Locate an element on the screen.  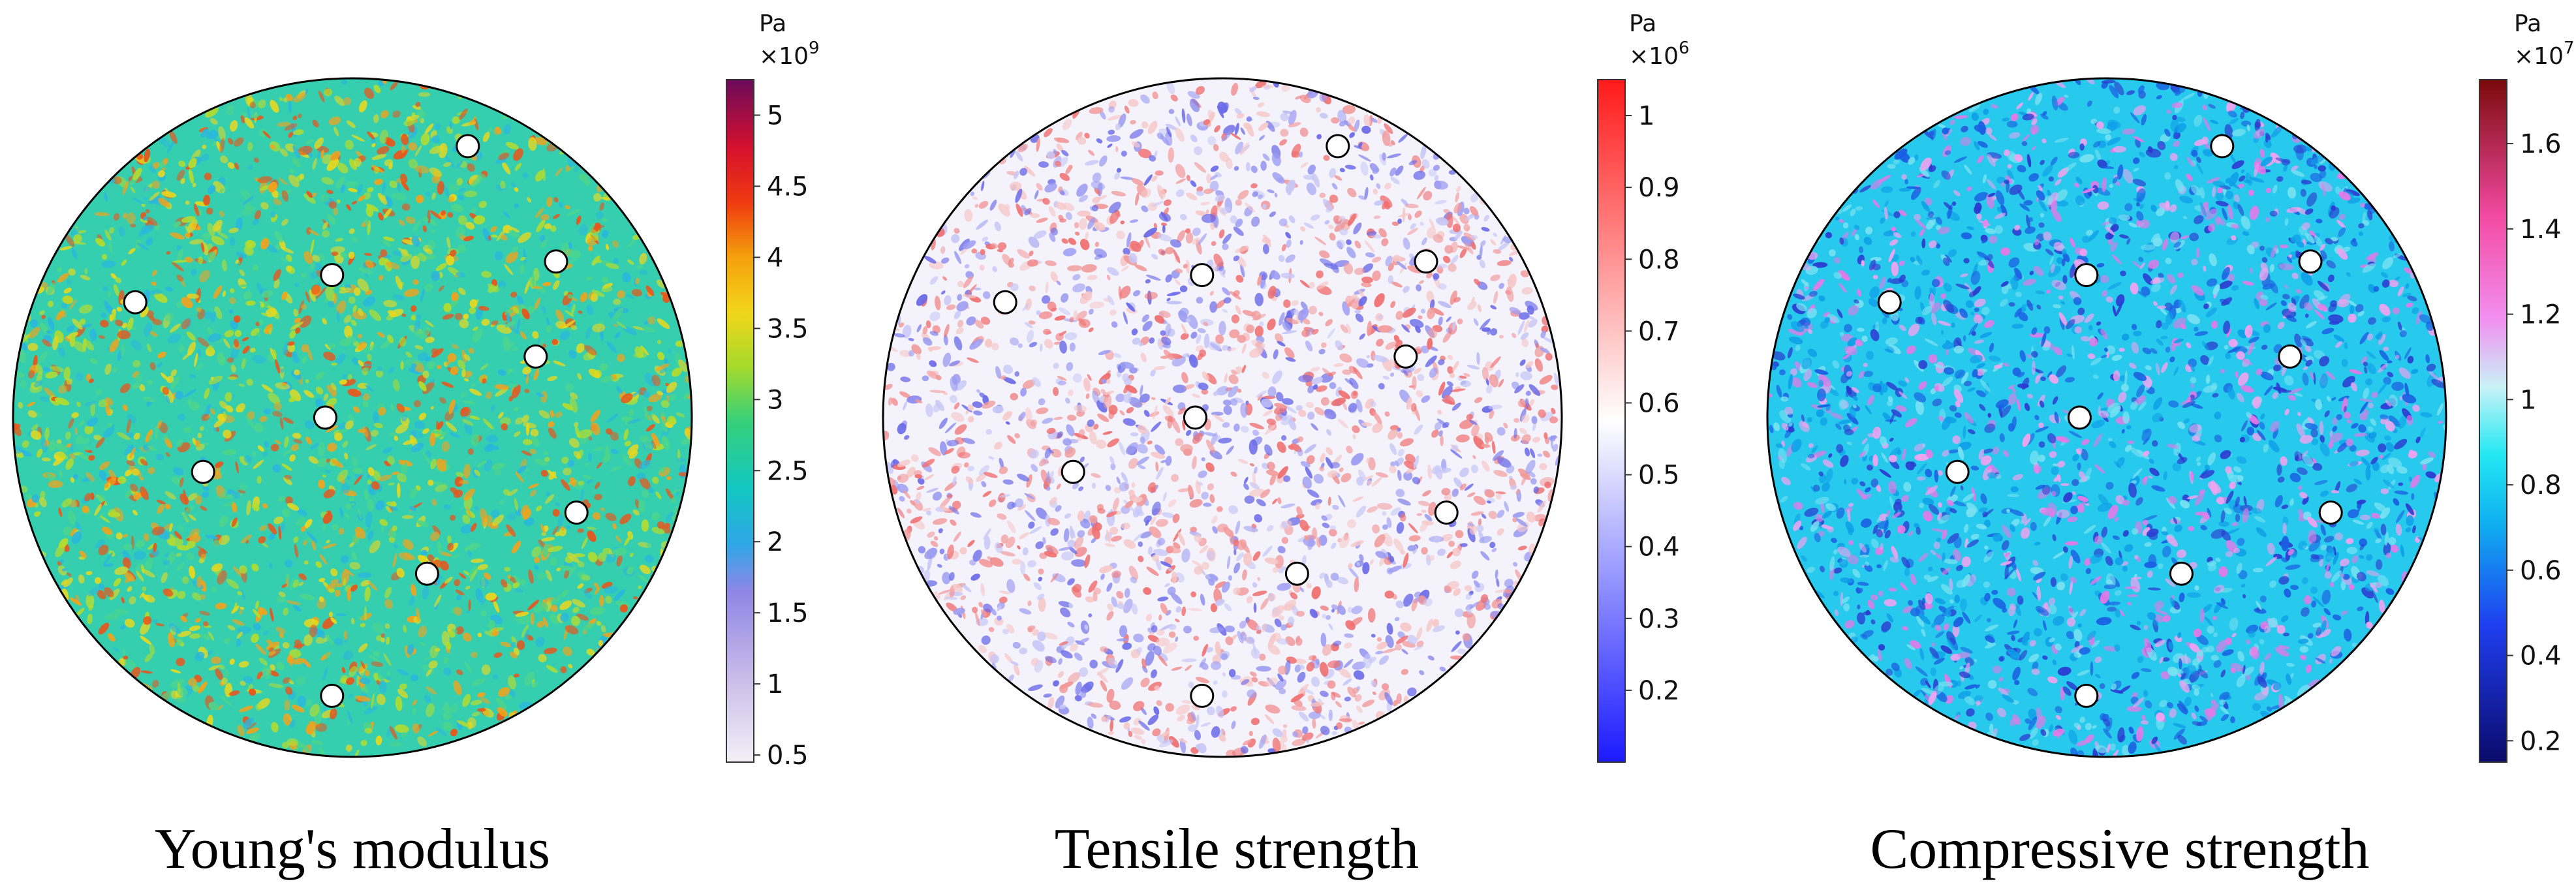
colorbar-tick-label: 4.5 is located at coordinates (788, 187).